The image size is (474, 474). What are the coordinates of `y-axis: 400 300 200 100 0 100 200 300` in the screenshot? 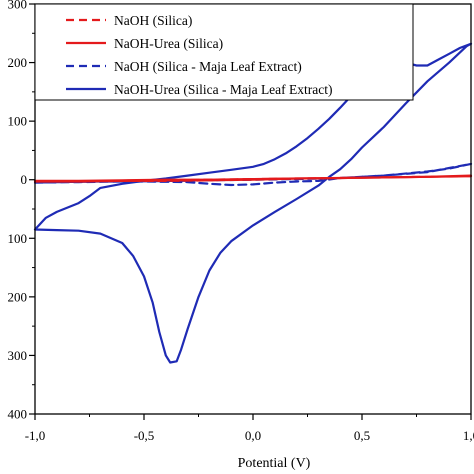 It's located at (21, 211).